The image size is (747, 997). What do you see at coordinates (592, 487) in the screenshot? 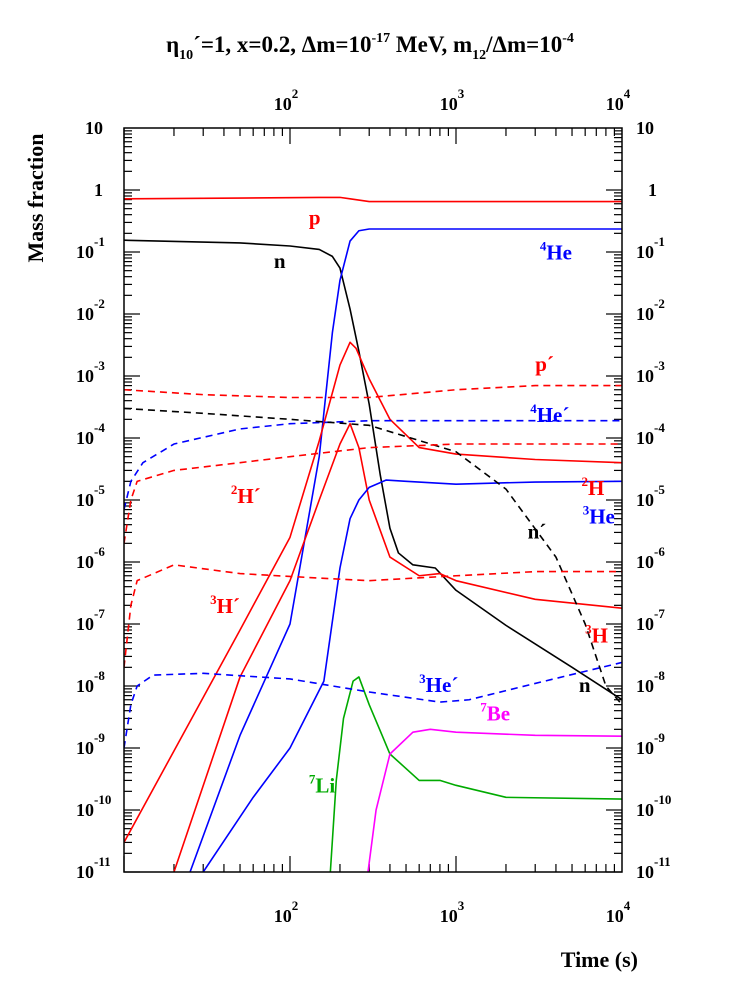
I see `curve-label-2h: 2H` at bounding box center [592, 487].